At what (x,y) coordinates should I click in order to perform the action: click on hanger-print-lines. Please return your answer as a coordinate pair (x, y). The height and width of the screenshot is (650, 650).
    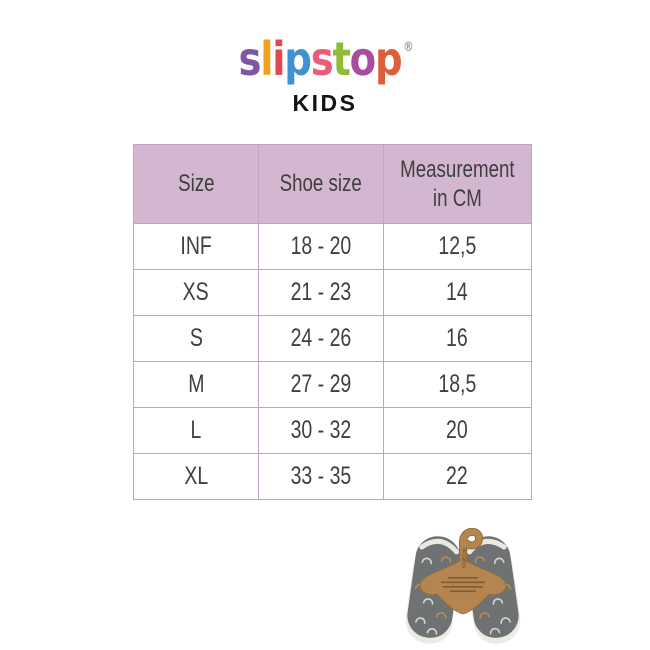
    Looking at the image, I should click on (463, 585).